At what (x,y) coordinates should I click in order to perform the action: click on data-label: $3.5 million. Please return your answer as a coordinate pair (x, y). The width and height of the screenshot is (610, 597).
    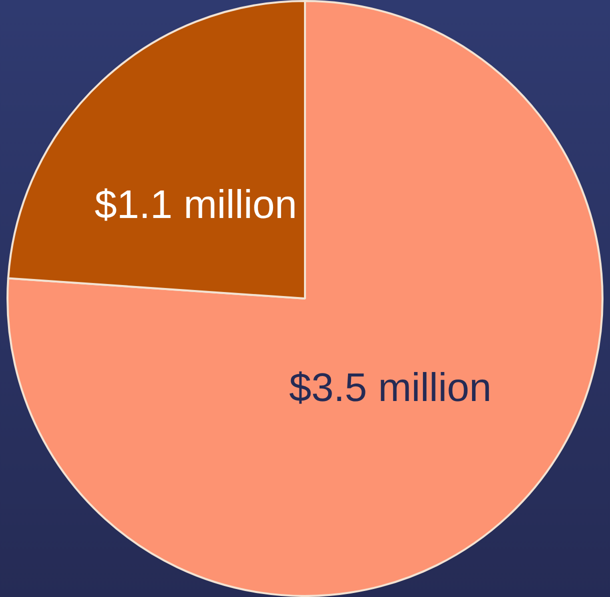
    Looking at the image, I should click on (390, 388).